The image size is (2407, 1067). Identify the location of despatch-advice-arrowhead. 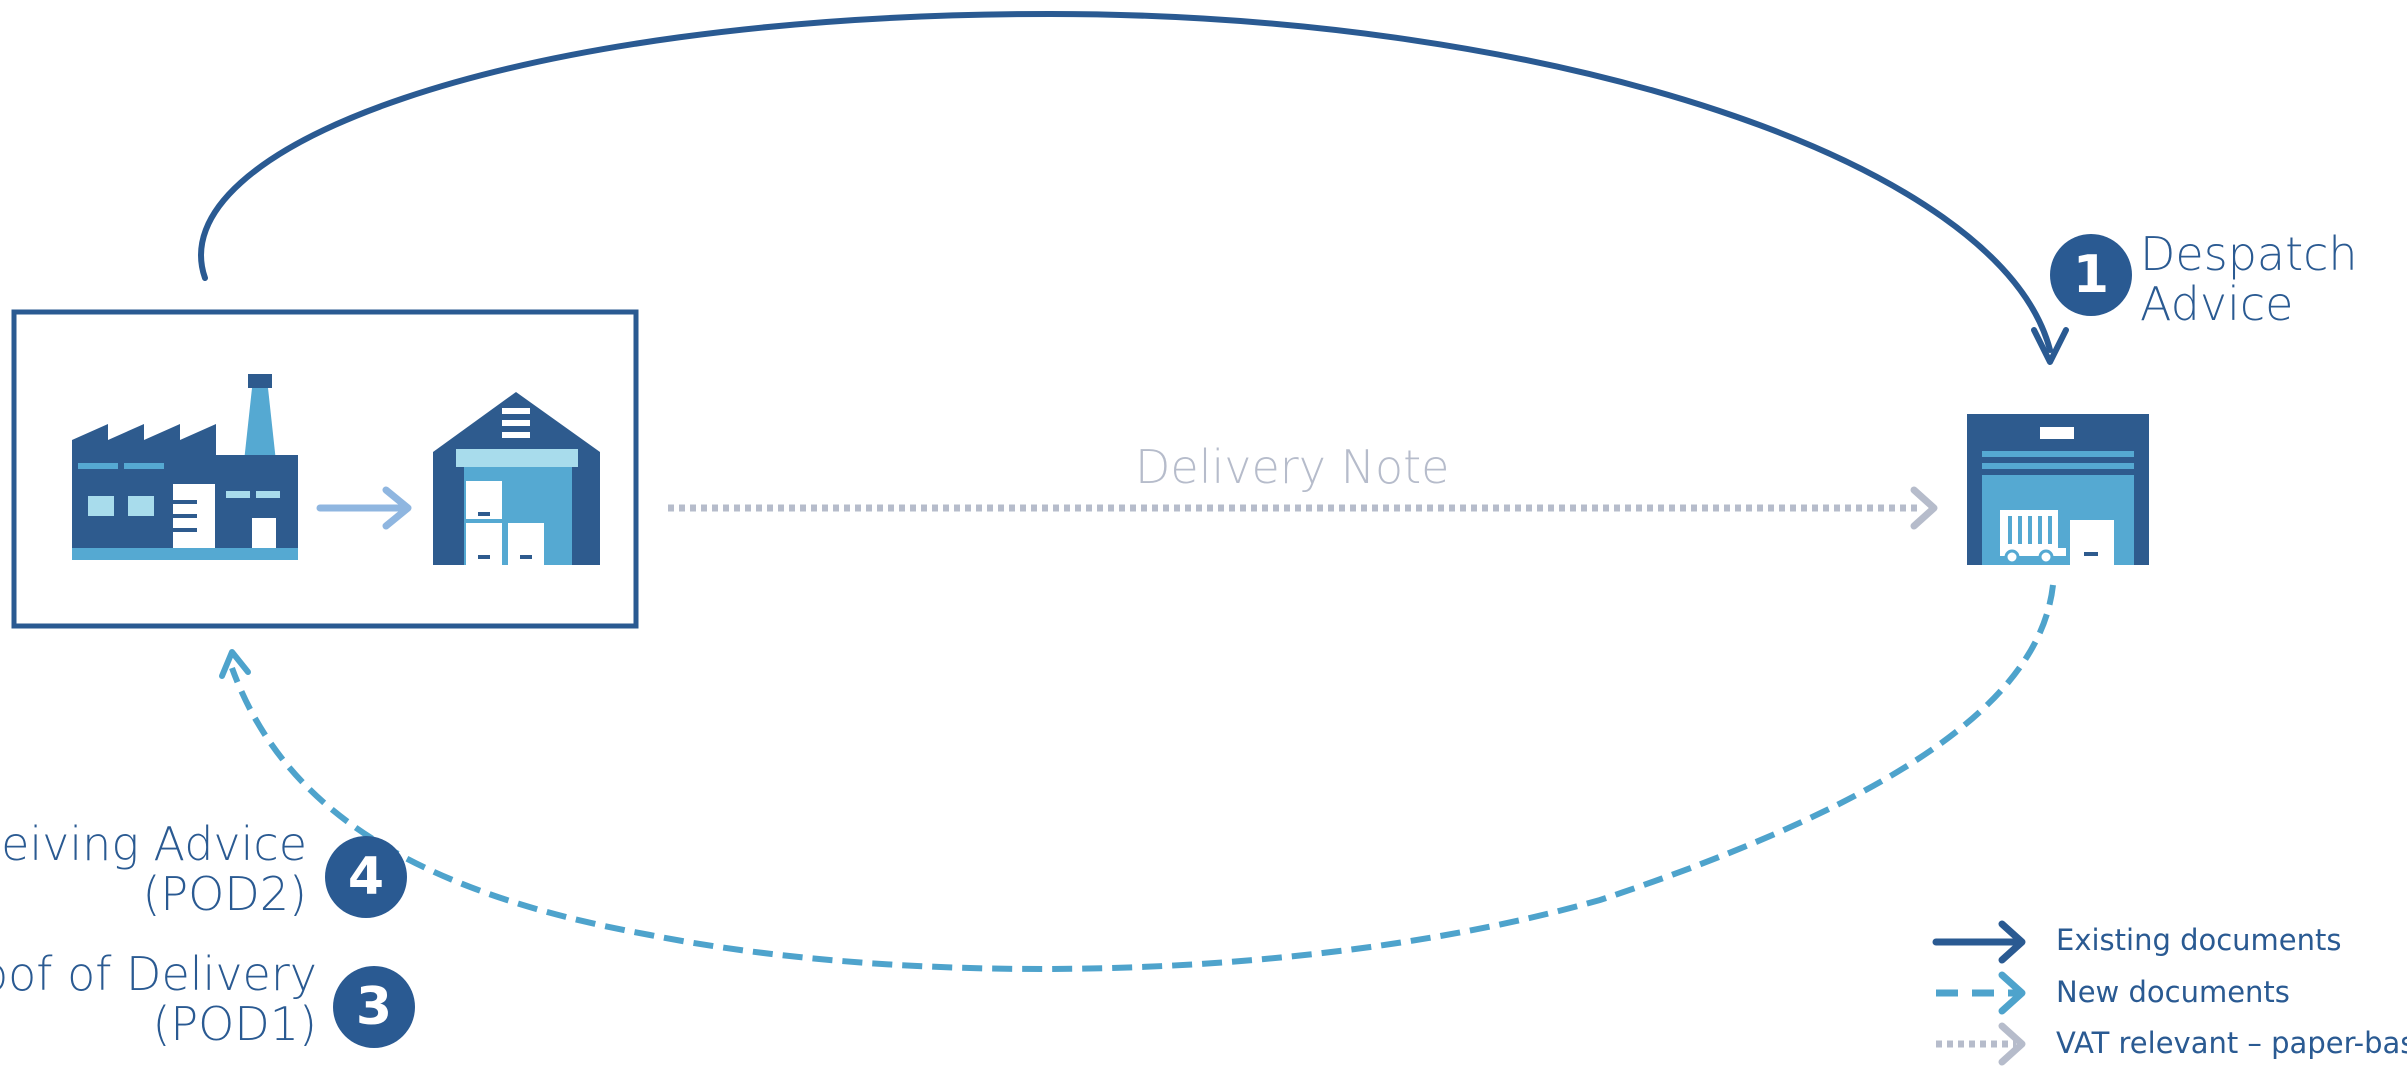
(2050, 346).